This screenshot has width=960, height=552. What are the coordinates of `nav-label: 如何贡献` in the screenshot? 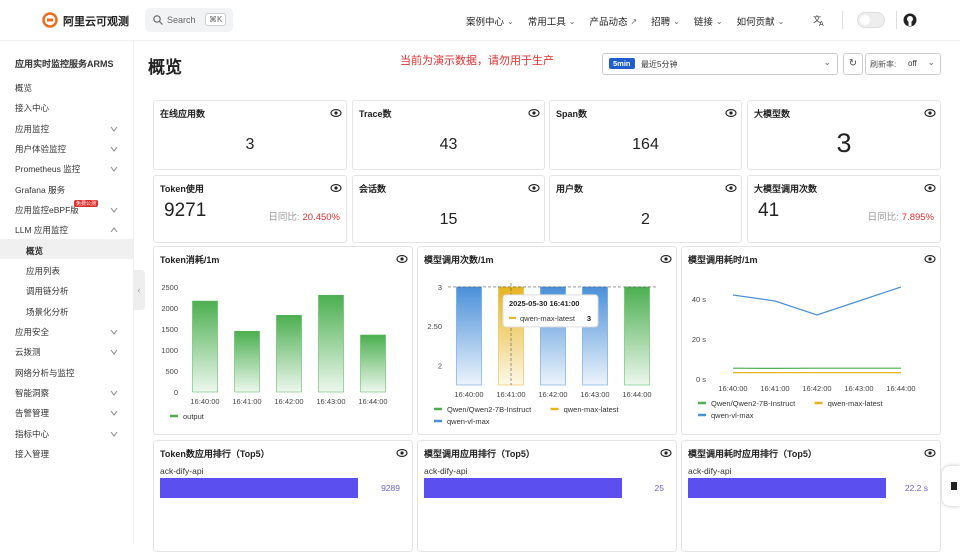 It's located at (756, 21).